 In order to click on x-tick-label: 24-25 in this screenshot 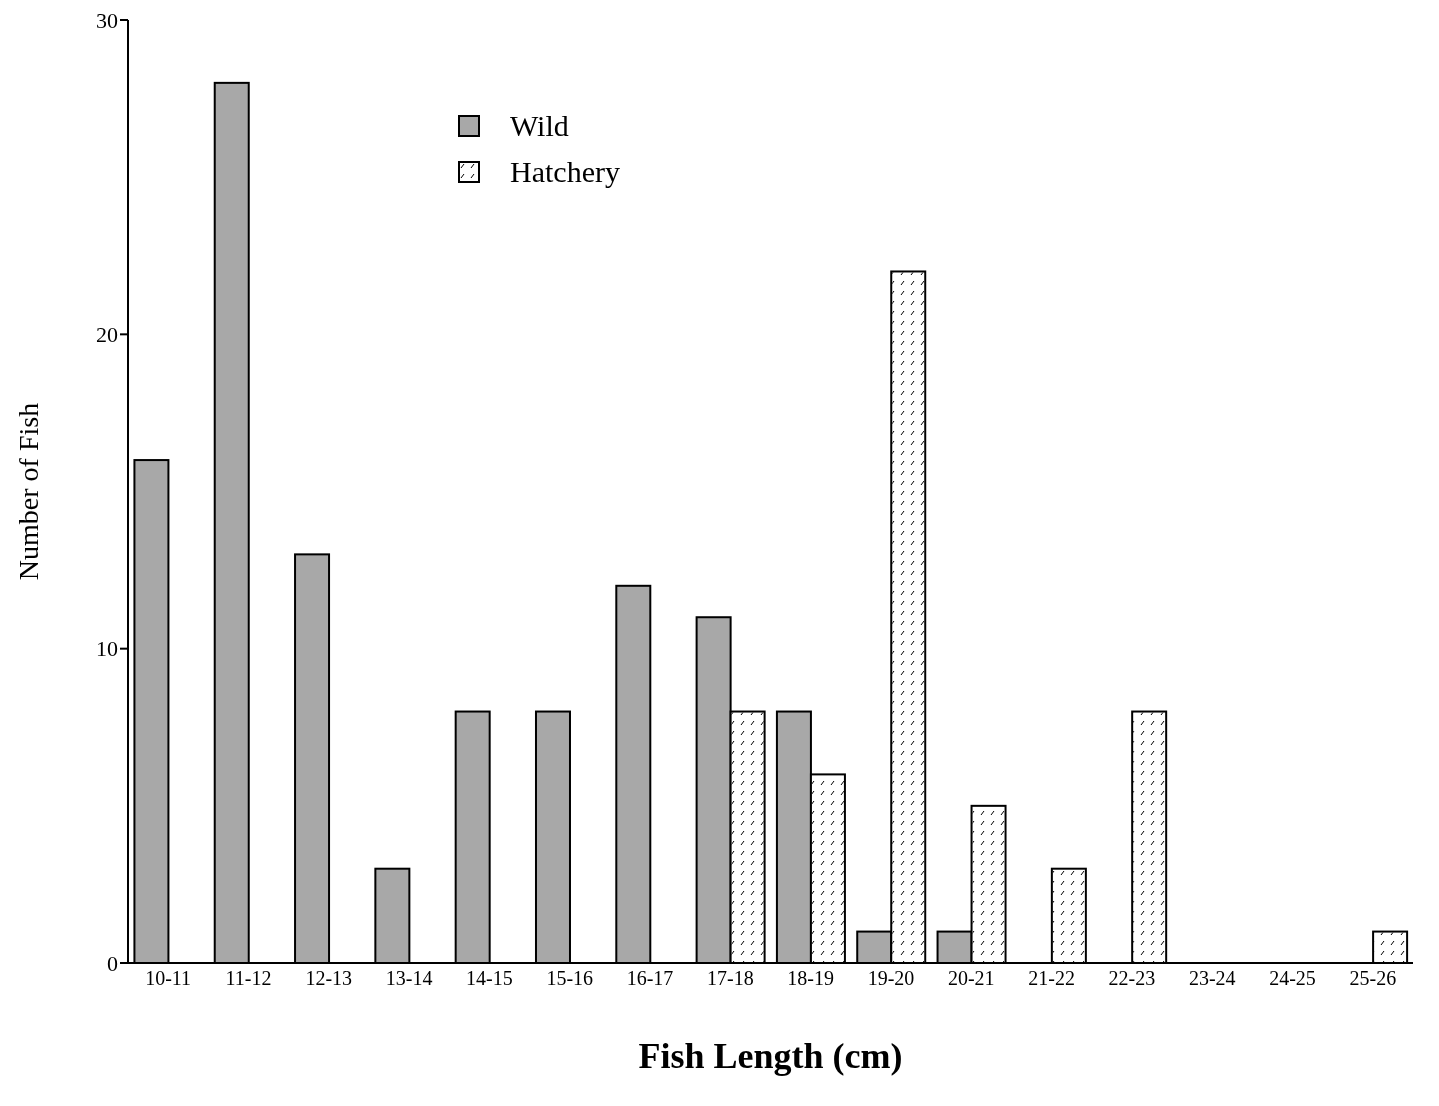, I will do `click(1292, 978)`.